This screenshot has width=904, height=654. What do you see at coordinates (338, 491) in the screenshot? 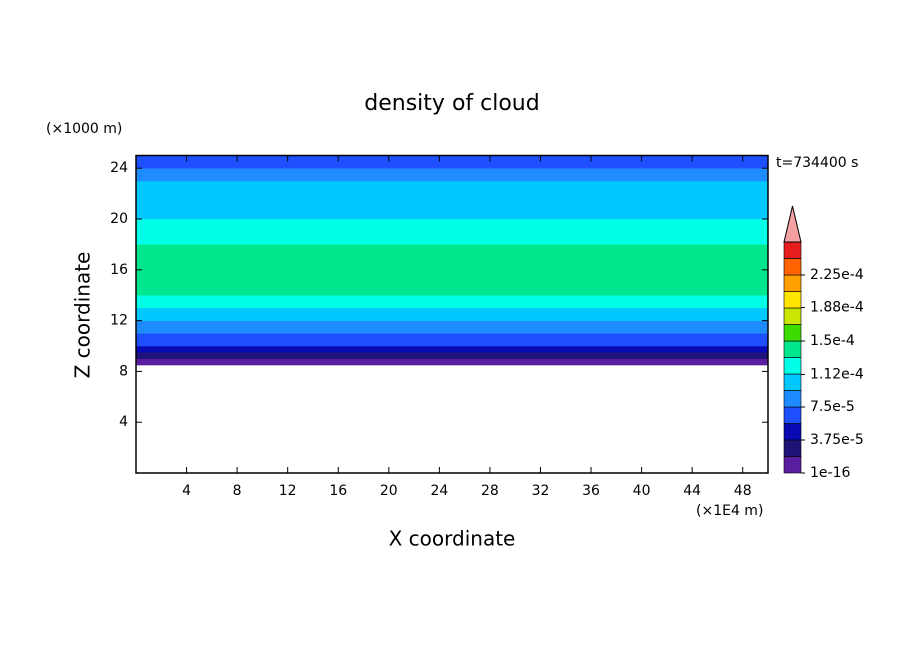
I see `x-tick-label: 16` at bounding box center [338, 491].